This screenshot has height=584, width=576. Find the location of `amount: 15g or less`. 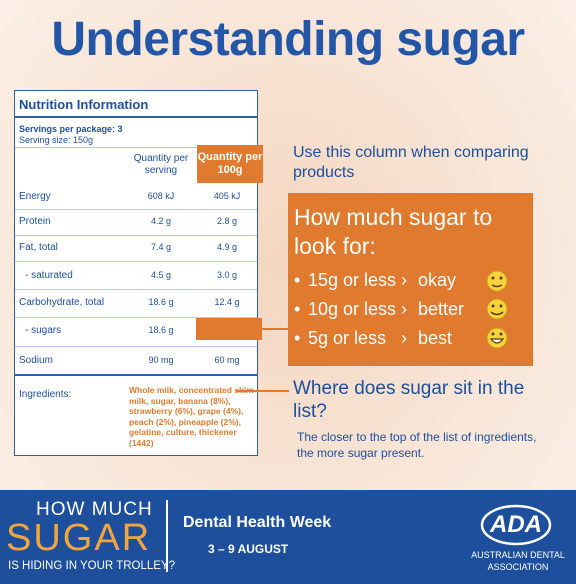

amount: 15g or less is located at coordinates (352, 280).